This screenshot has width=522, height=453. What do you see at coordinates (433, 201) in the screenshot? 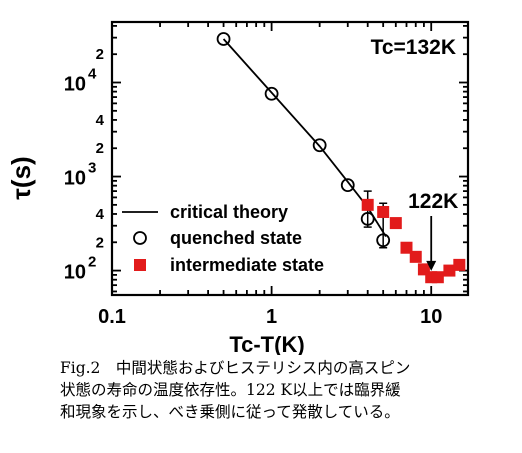
I see `transition-annotation: 122K` at bounding box center [433, 201].